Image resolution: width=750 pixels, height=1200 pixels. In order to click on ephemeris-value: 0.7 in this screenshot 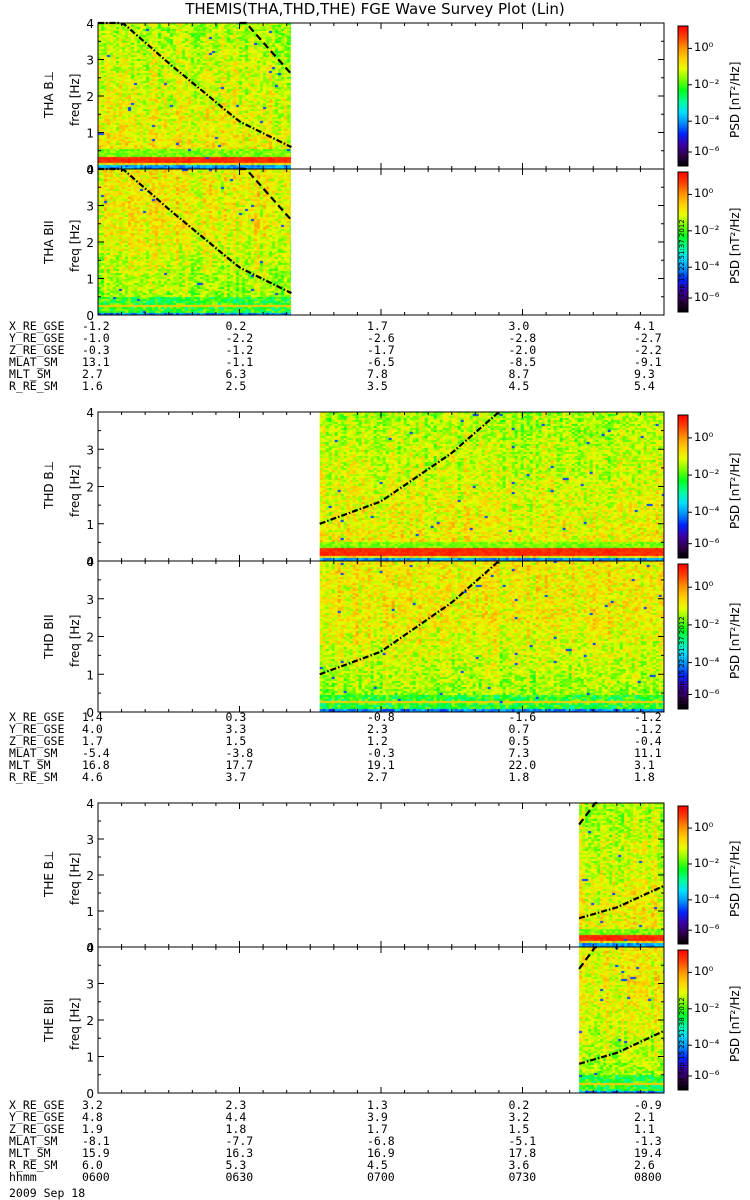, I will do `click(519, 729)`.